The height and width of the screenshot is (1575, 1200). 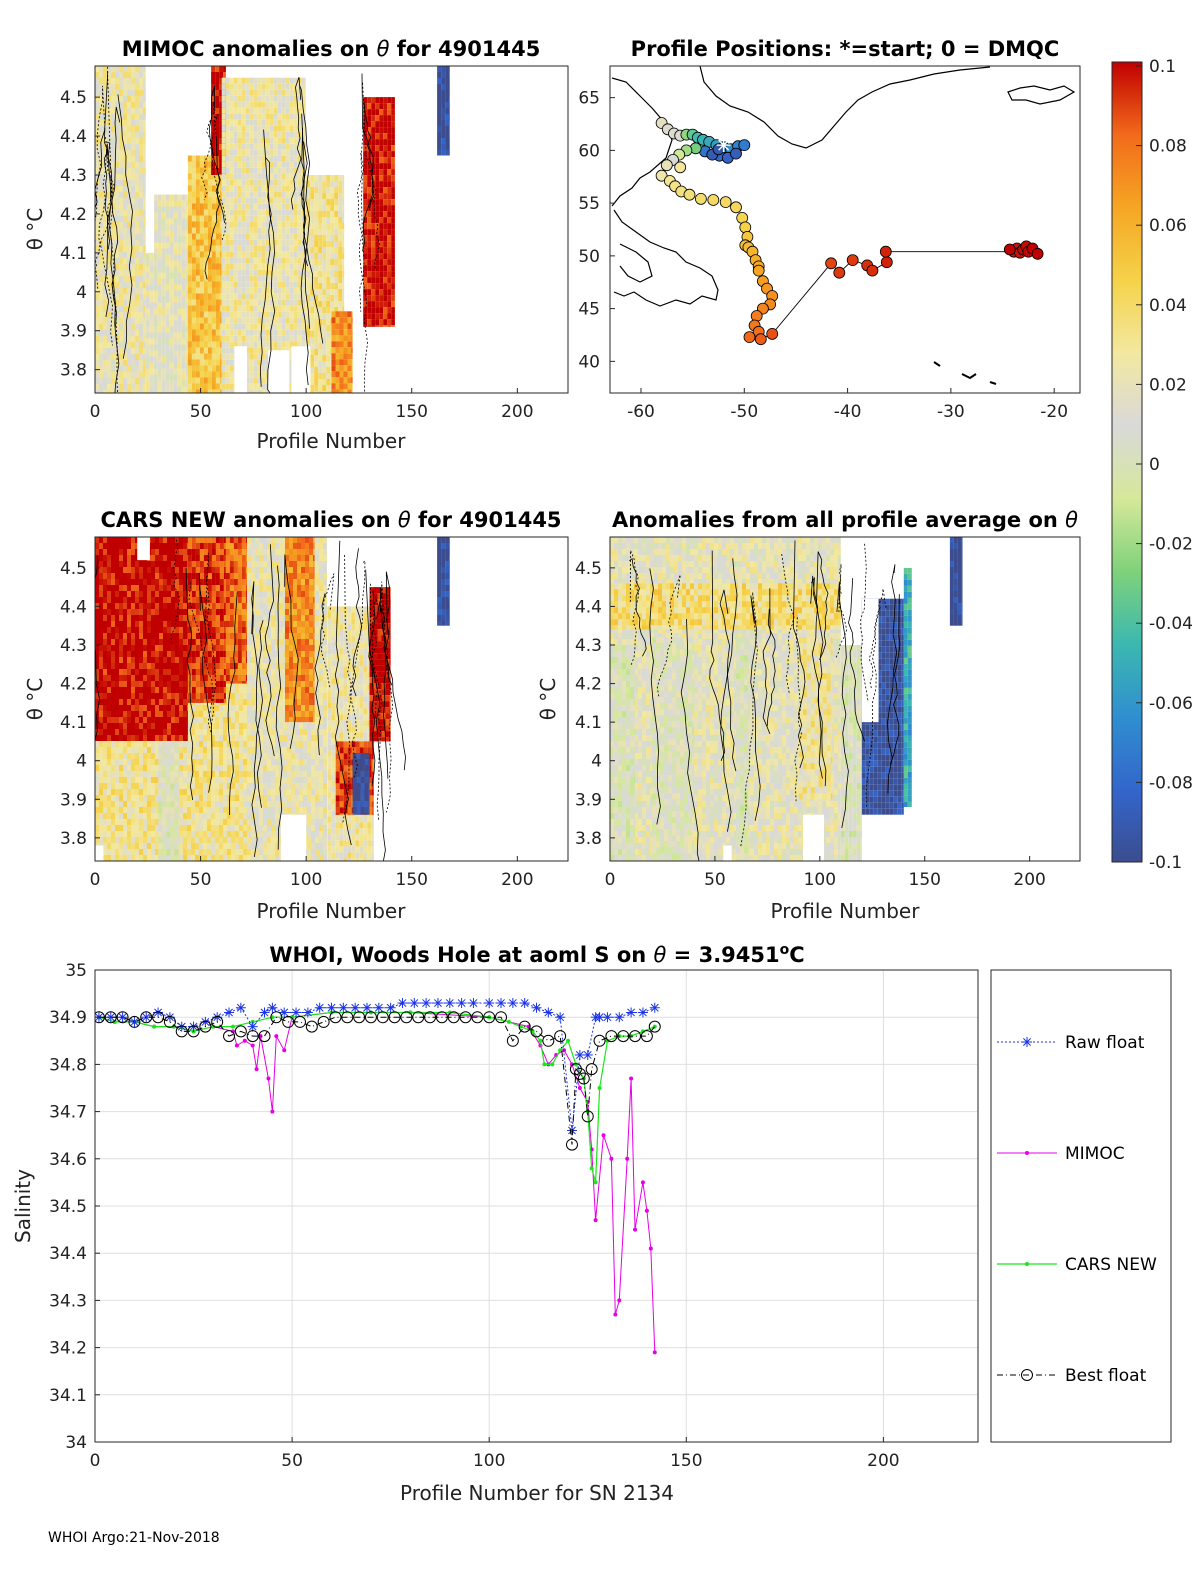 I want to click on x-tick-label: -30, so click(x=951, y=412).